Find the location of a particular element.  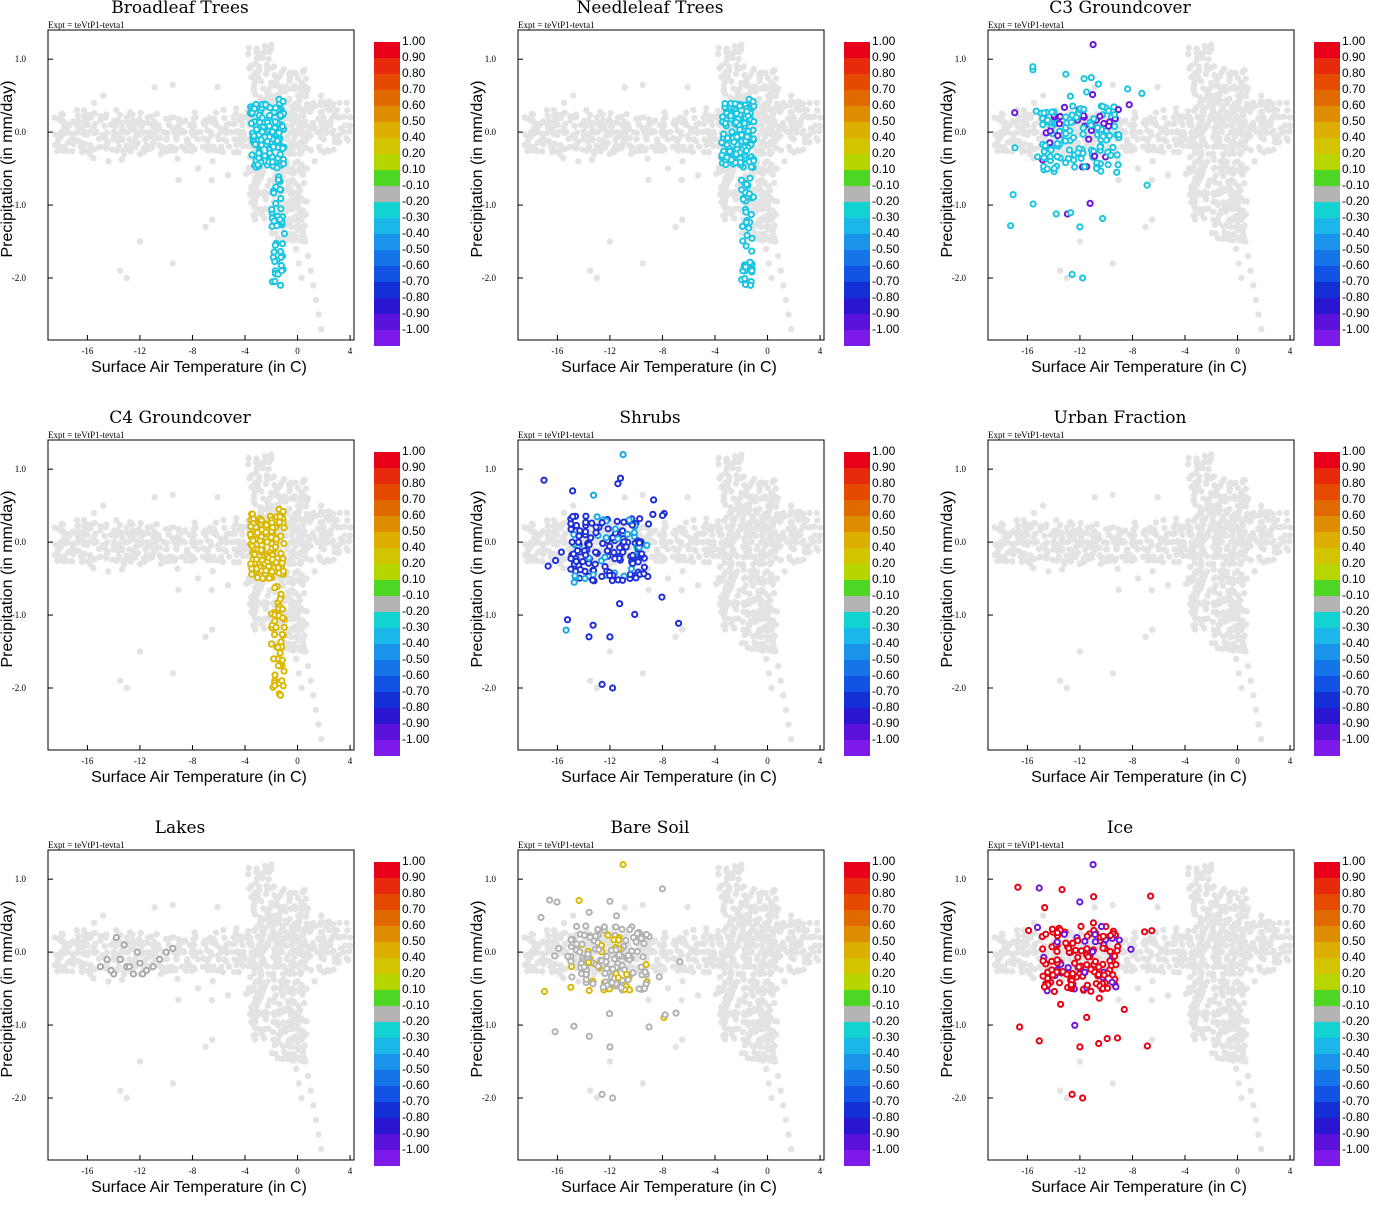

colorbar-label: -0.60 is located at coordinates (885, 265).